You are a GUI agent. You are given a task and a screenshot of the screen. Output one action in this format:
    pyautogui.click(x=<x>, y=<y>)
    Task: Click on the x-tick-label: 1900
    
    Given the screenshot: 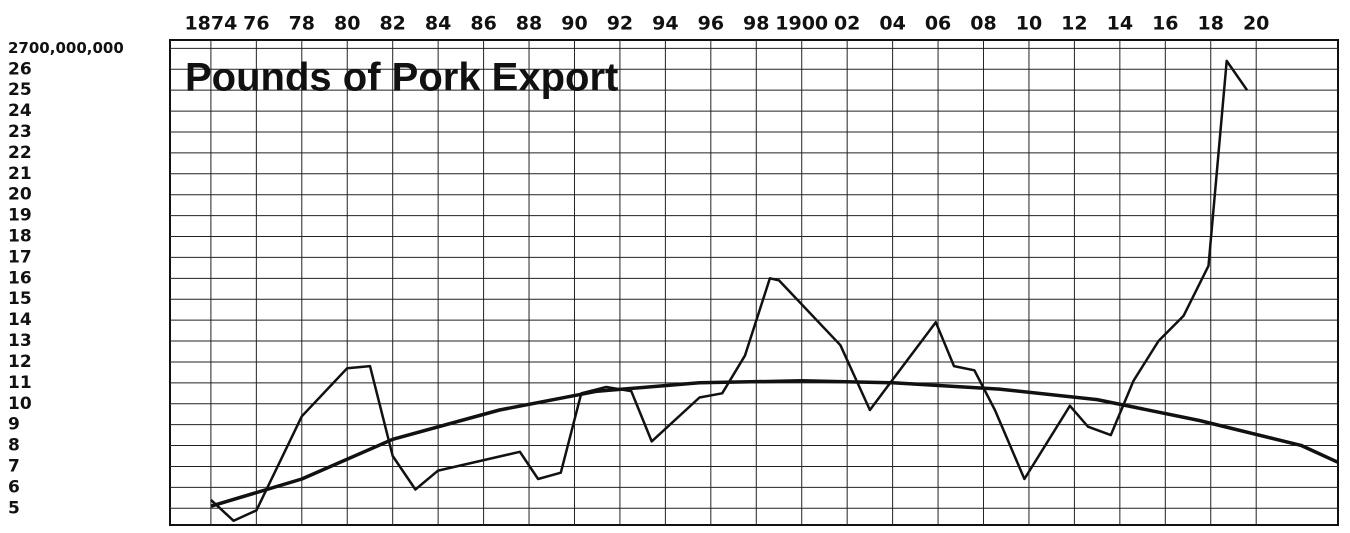 What is the action you would take?
    pyautogui.click(x=801, y=24)
    